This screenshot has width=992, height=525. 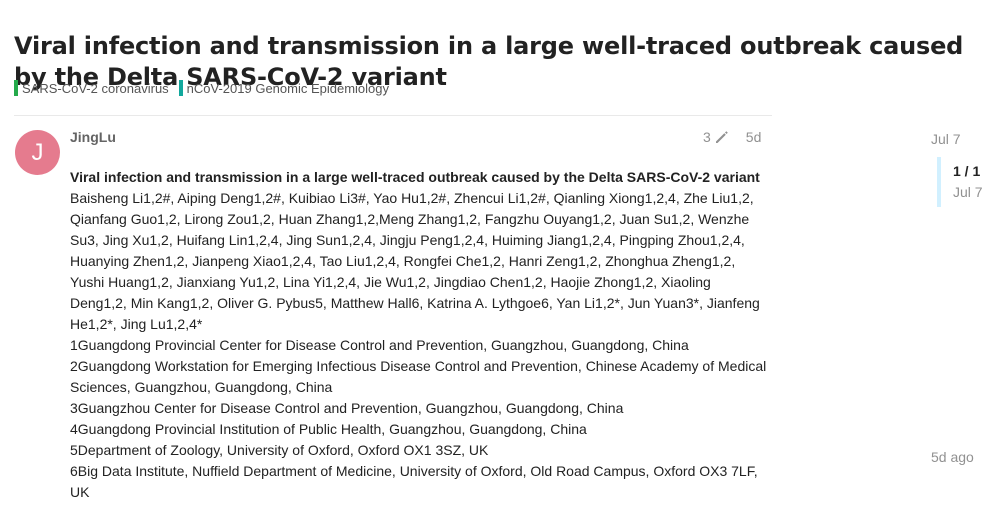 I want to click on username: JingLu, so click(x=93, y=137).